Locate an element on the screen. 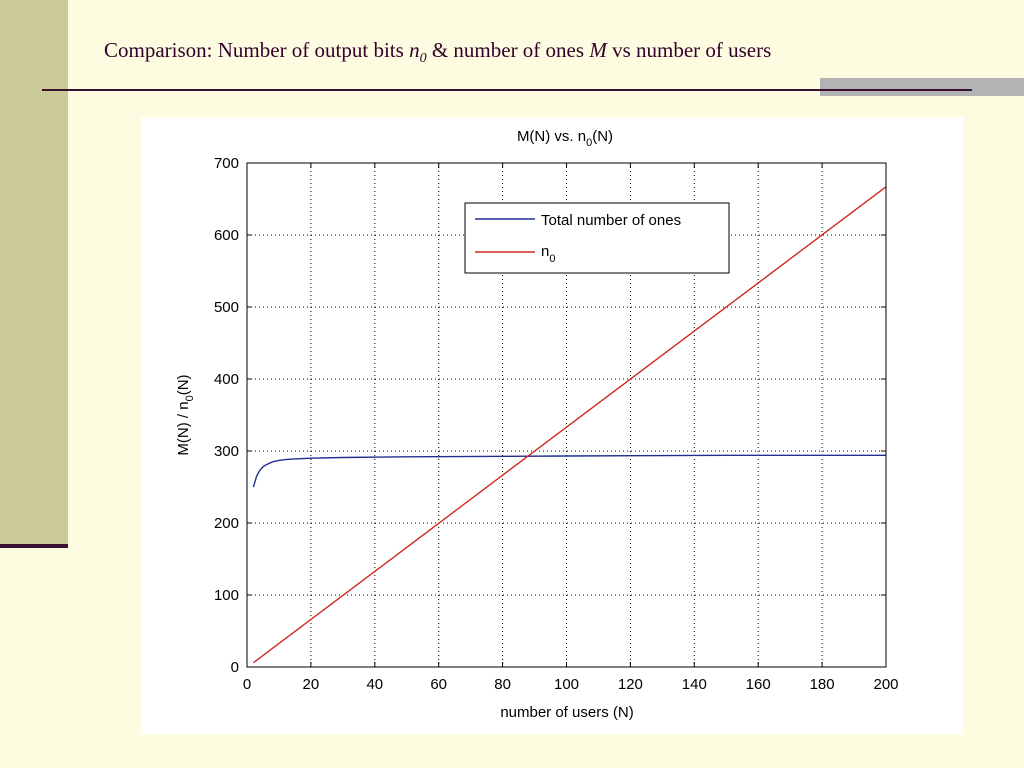  x-tick-label: 60 is located at coordinates (438, 684).